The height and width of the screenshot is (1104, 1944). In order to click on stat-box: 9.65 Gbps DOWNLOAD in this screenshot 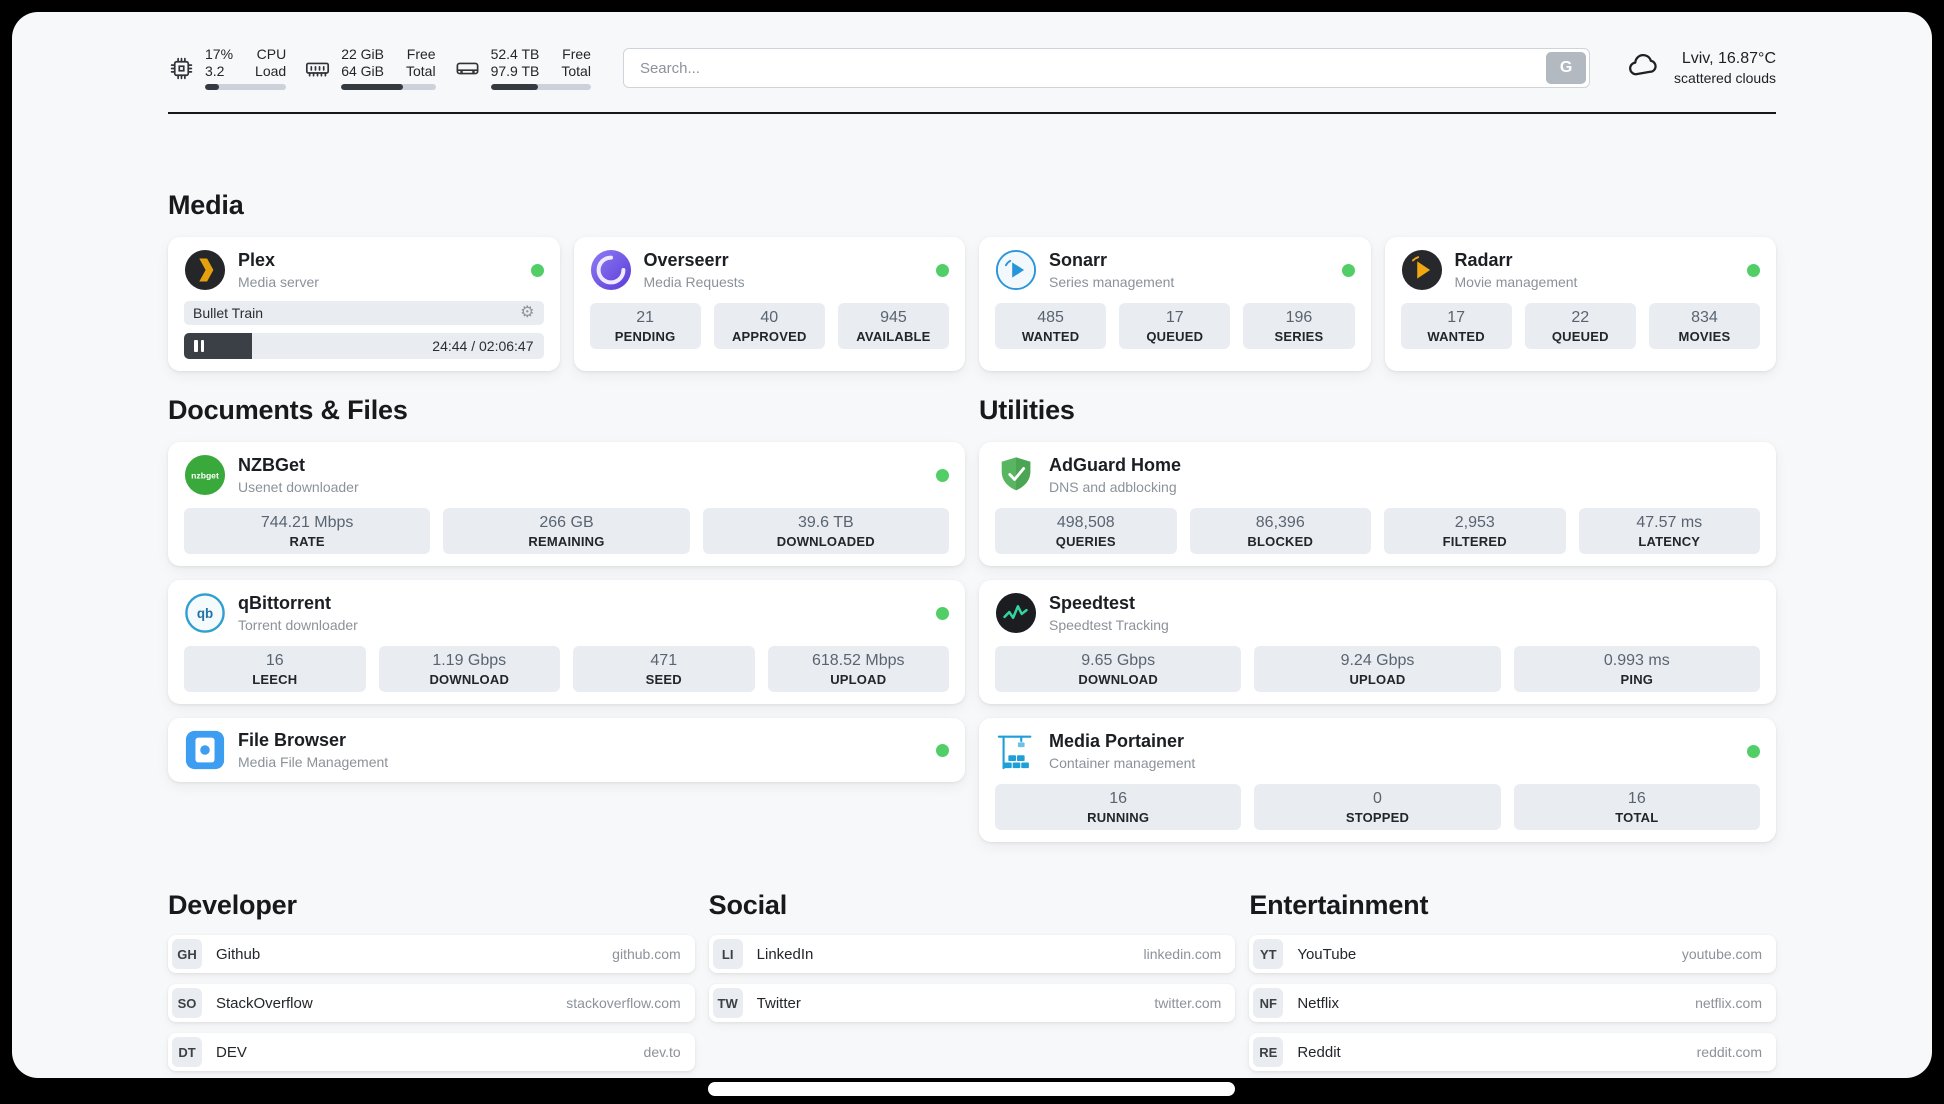, I will do `click(1118, 669)`.